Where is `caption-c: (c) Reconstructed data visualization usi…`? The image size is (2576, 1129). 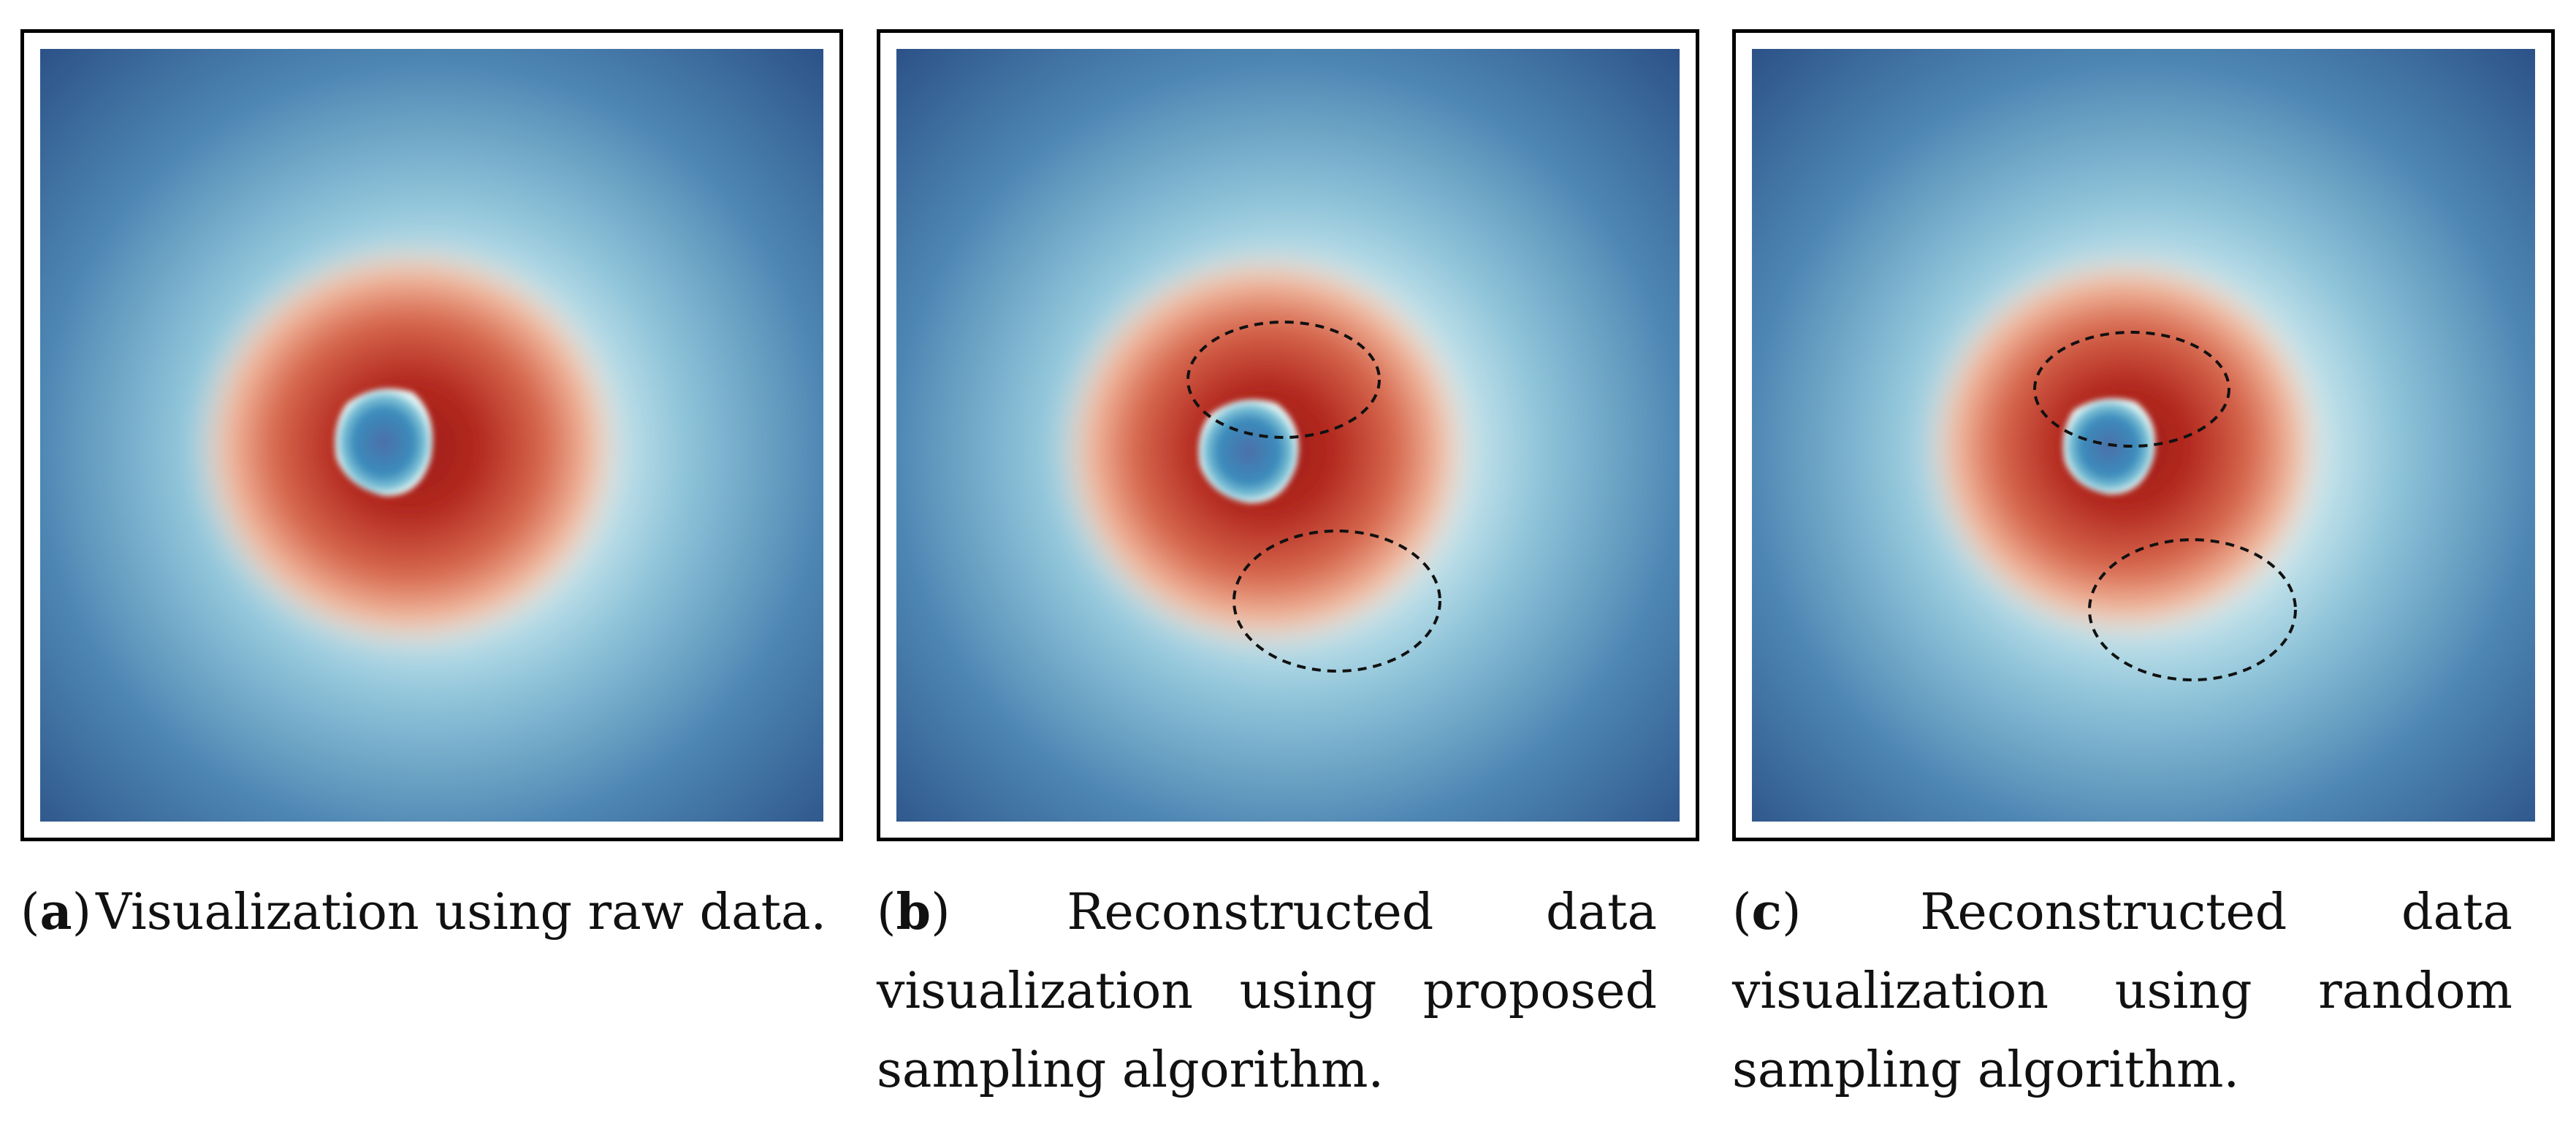 caption-c: (c) Reconstructed data visualization usi… is located at coordinates (2122, 991).